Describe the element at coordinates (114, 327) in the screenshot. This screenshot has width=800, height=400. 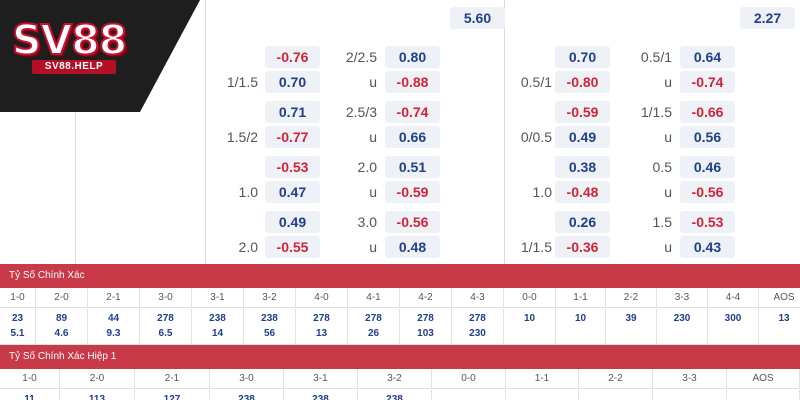
I see `score-odds-cell: 44 9.3` at that location.